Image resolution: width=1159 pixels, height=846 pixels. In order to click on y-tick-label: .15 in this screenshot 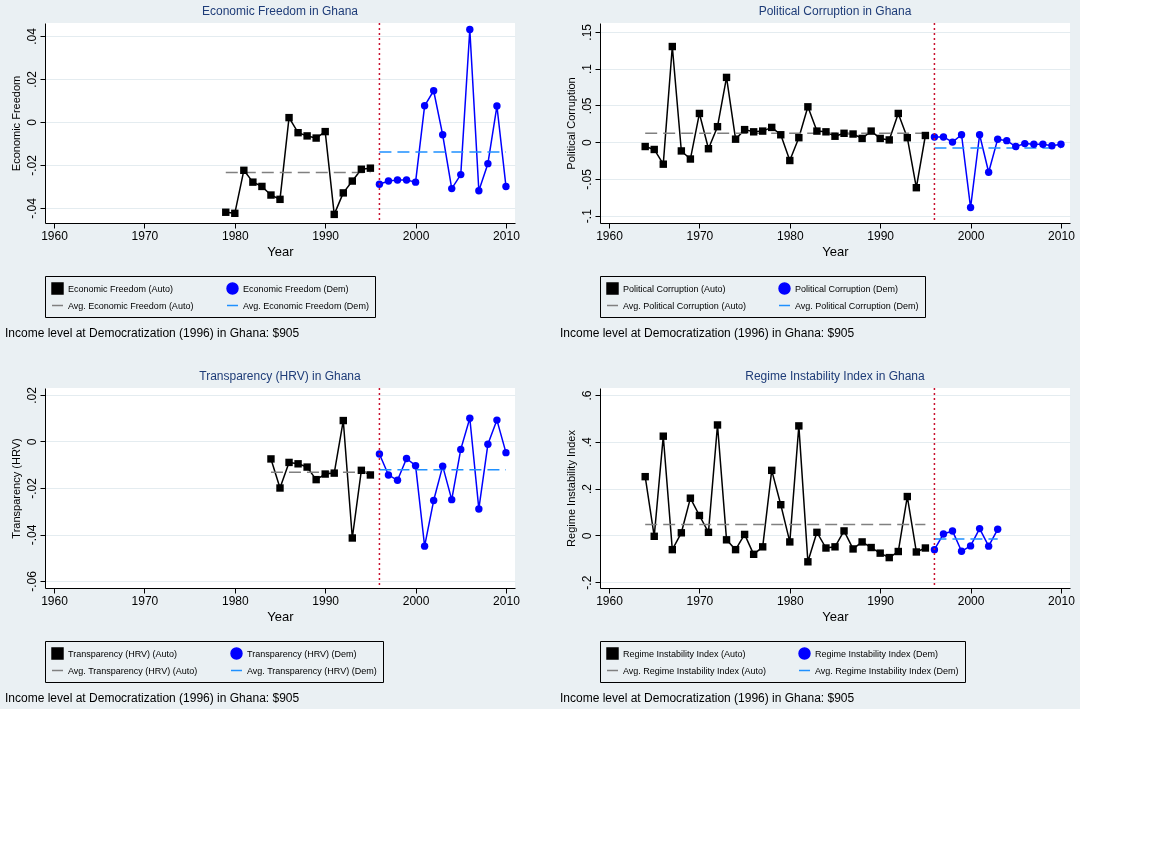, I will do `click(586, 32)`.